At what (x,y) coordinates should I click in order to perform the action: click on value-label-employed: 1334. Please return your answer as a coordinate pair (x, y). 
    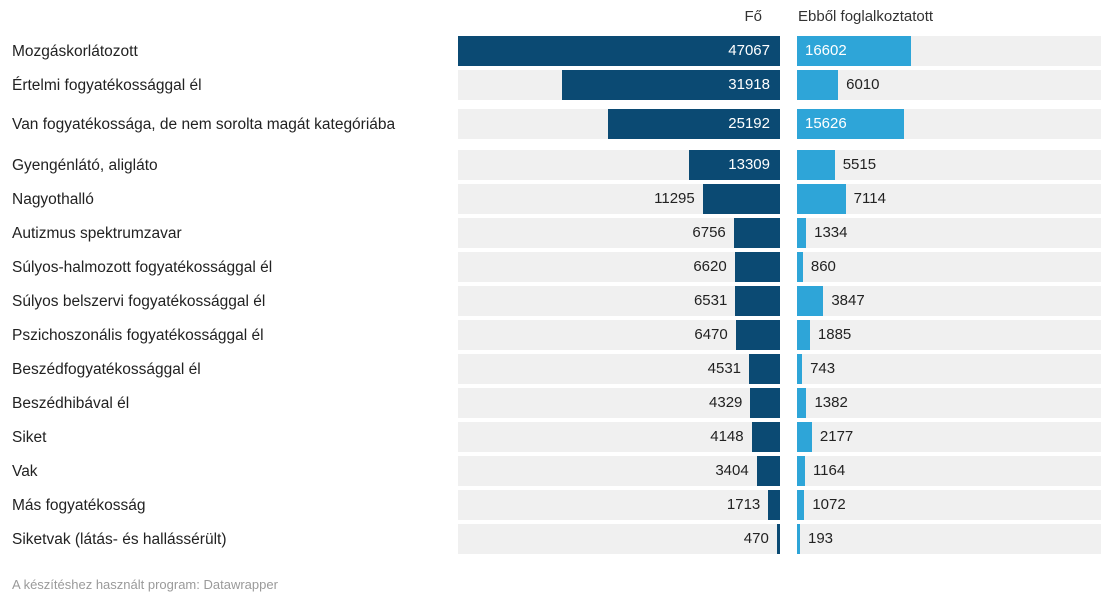
    Looking at the image, I should click on (831, 232).